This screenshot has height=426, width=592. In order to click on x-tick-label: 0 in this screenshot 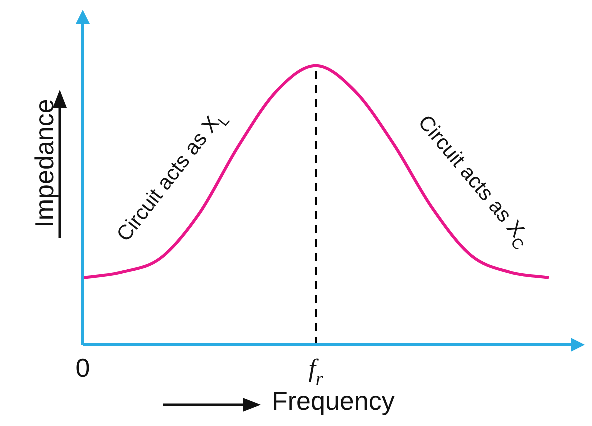, I will do `click(83, 368)`.